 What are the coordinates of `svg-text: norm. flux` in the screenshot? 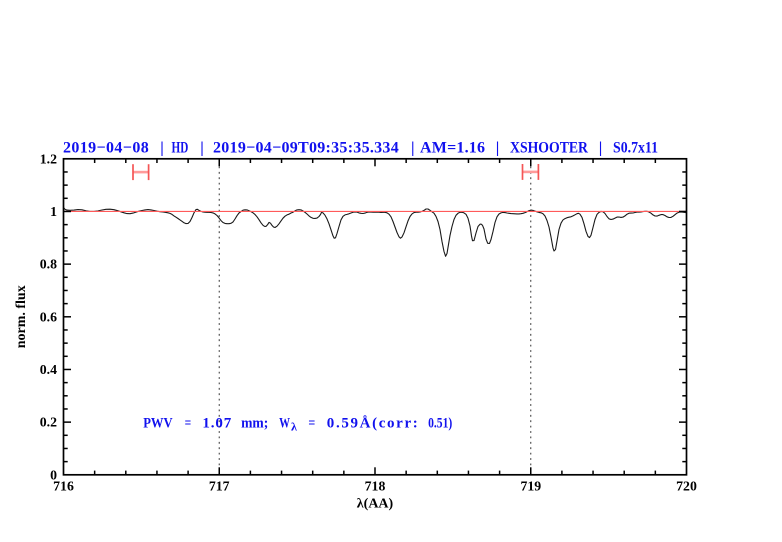 It's located at (21, 316).